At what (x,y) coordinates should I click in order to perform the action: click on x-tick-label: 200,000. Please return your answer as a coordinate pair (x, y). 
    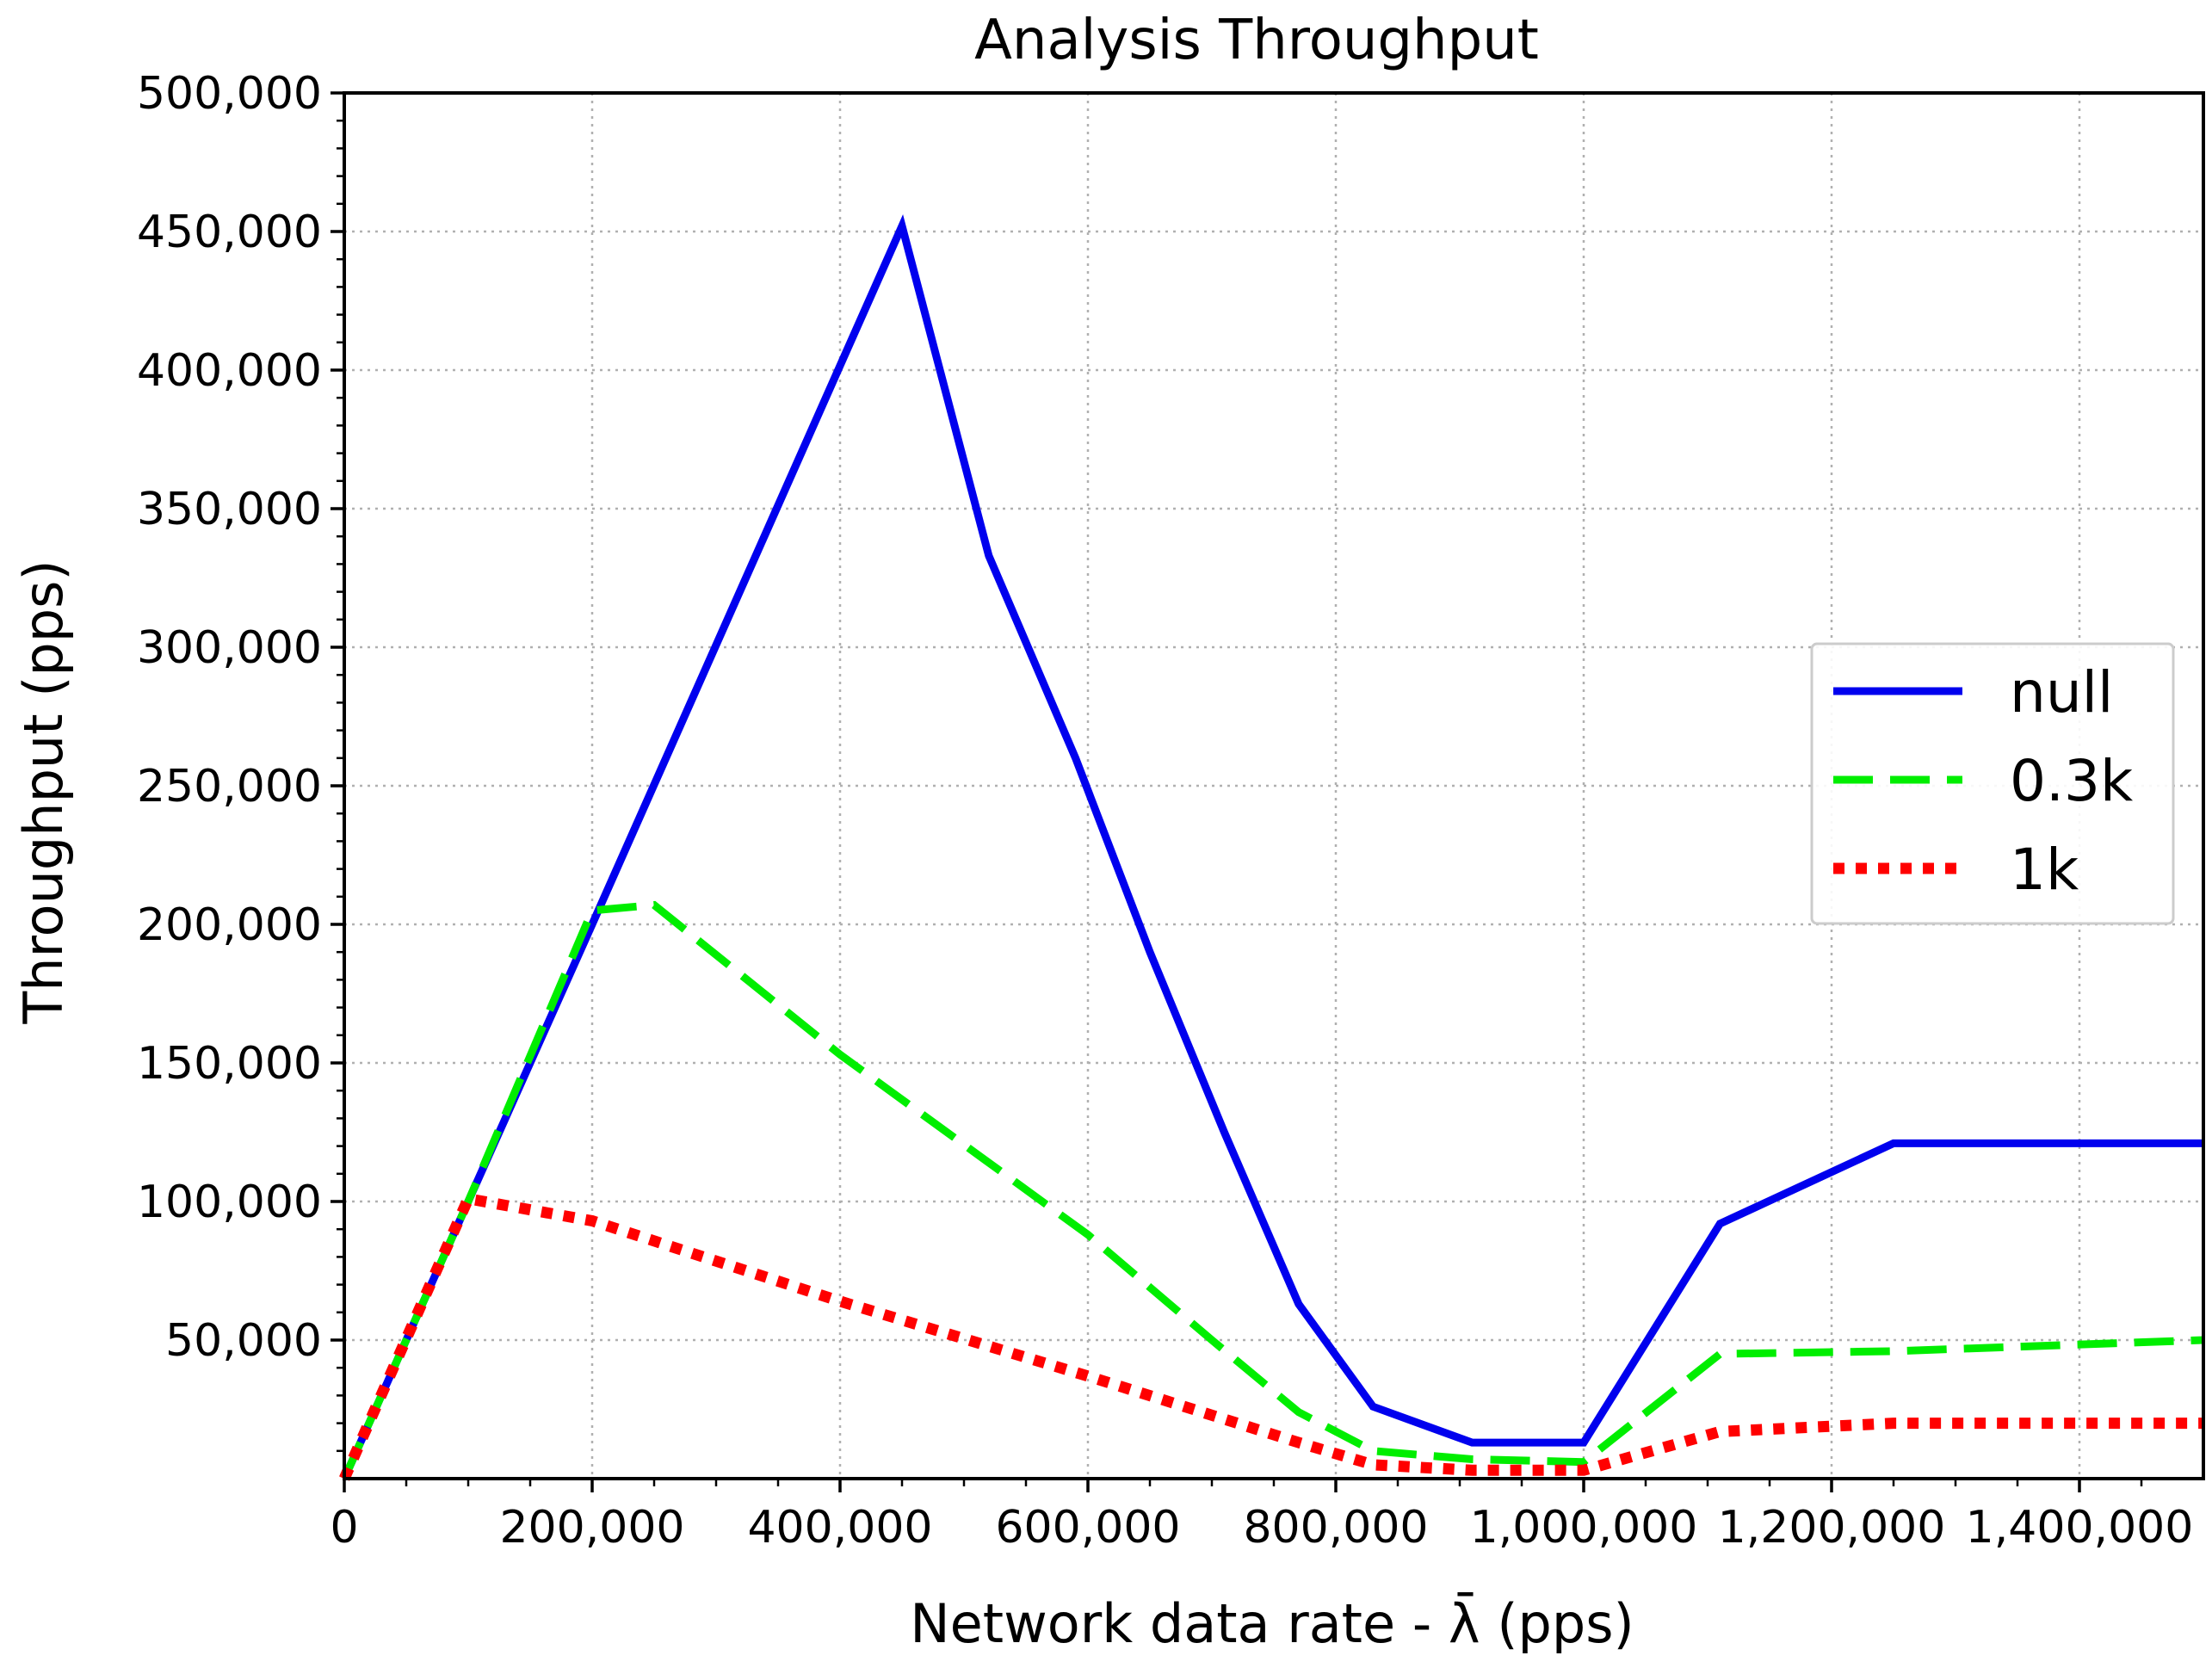
    Looking at the image, I should click on (592, 1528).